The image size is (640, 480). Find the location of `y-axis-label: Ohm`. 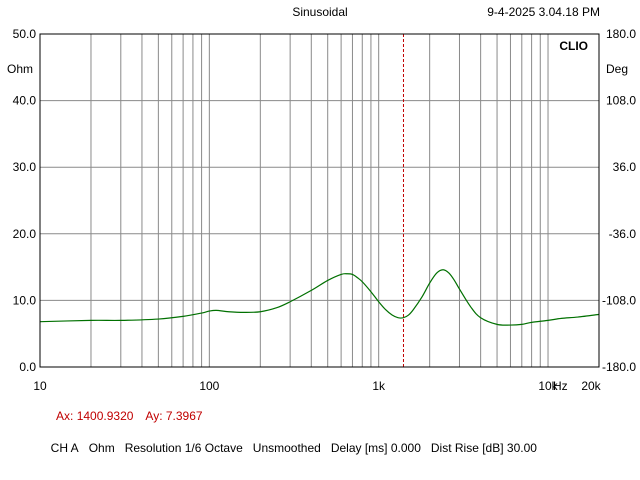

y-axis-label: Ohm is located at coordinates (20, 69).